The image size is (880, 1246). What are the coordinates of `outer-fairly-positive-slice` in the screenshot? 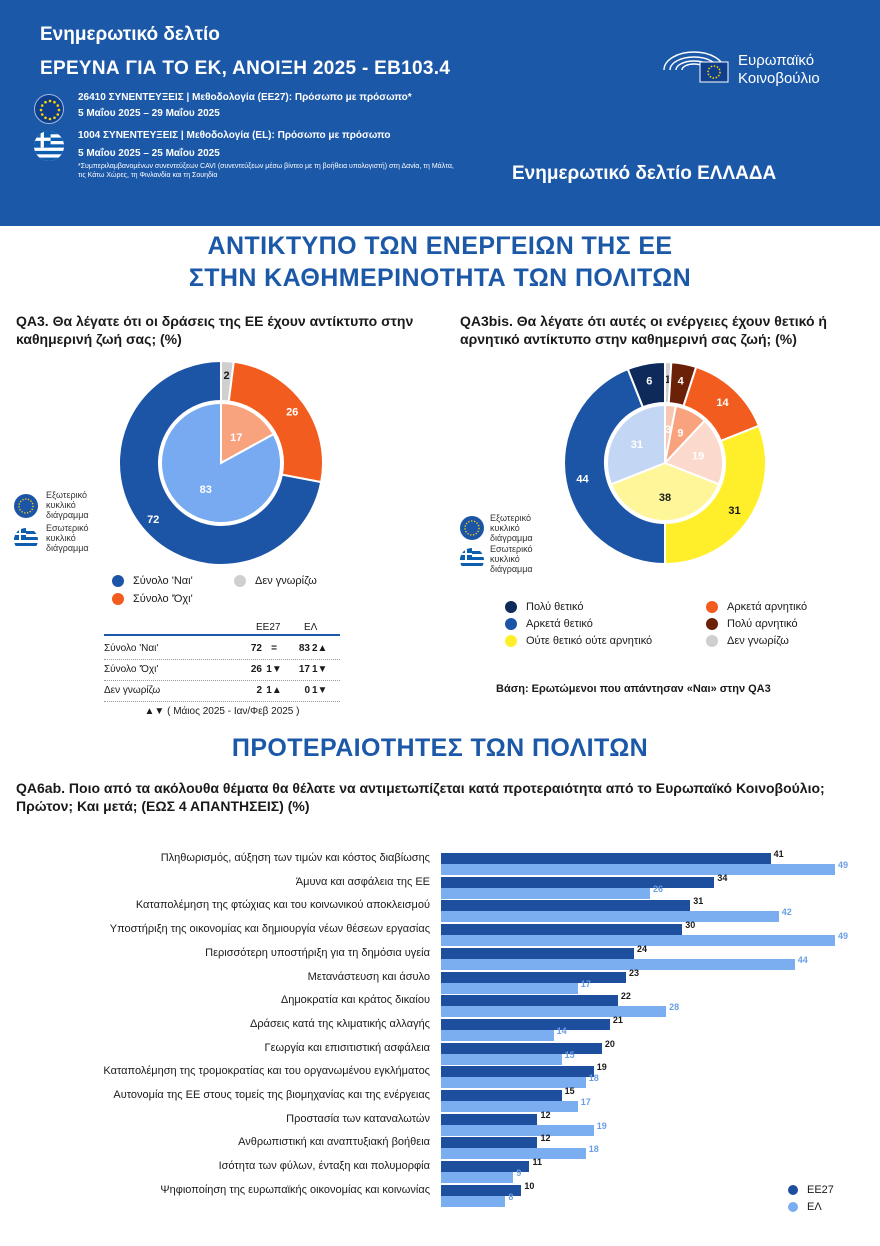 It's located at (614, 466).